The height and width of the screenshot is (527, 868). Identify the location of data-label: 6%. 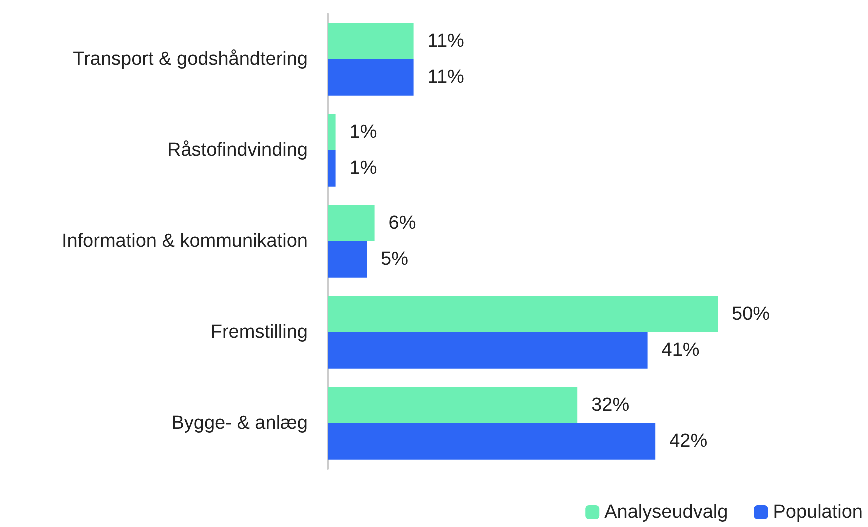
(402, 223).